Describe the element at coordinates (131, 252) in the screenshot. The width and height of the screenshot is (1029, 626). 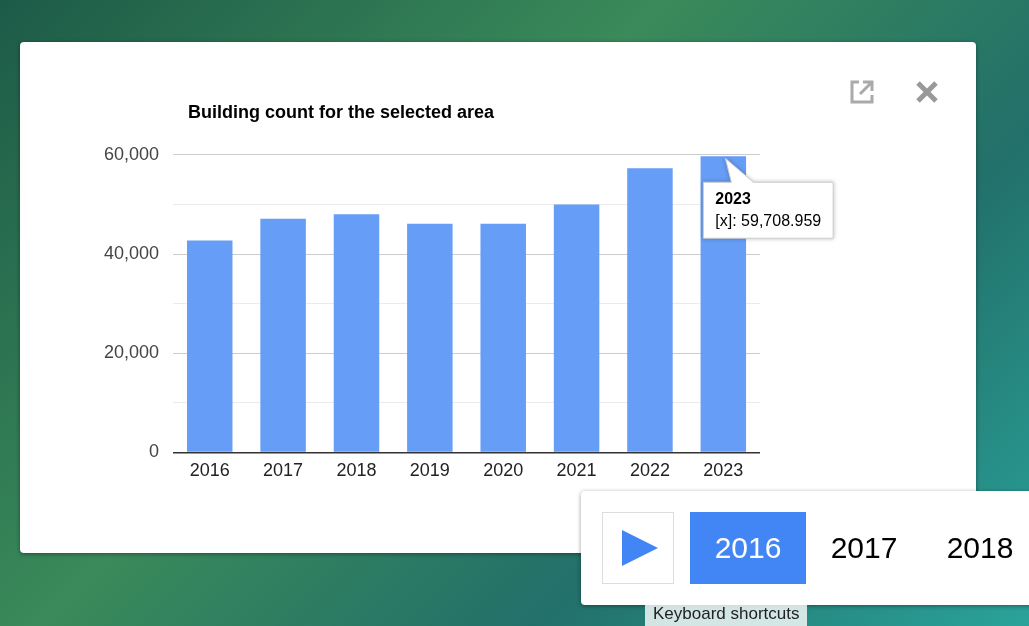
I see `y-tick-label: 40,000` at that location.